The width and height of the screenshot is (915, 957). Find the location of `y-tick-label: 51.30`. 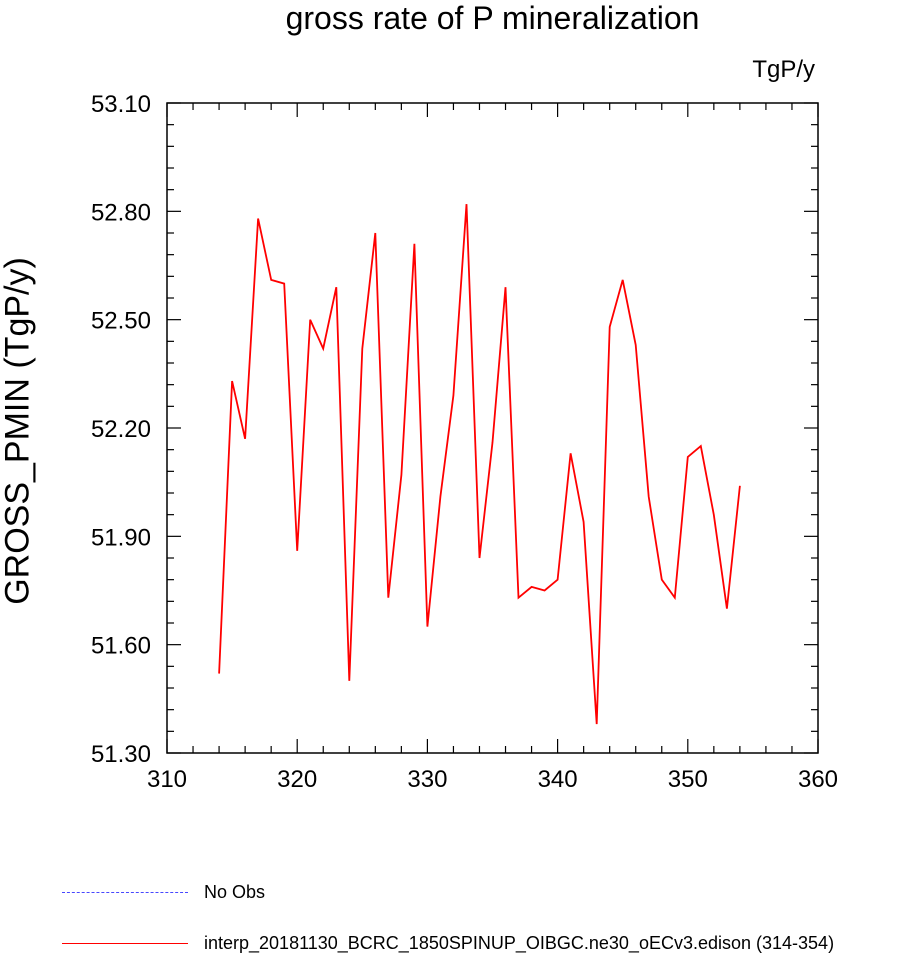

y-tick-label: 51.30 is located at coordinates (121, 754).